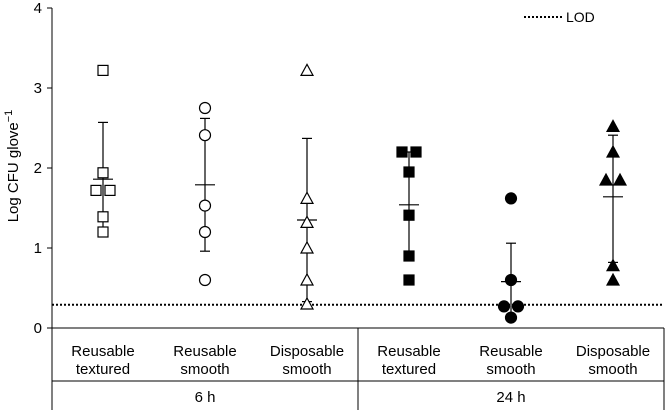 This screenshot has height=410, width=670. What do you see at coordinates (38, 248) in the screenshot?
I see `y-tick-label-1: 1` at bounding box center [38, 248].